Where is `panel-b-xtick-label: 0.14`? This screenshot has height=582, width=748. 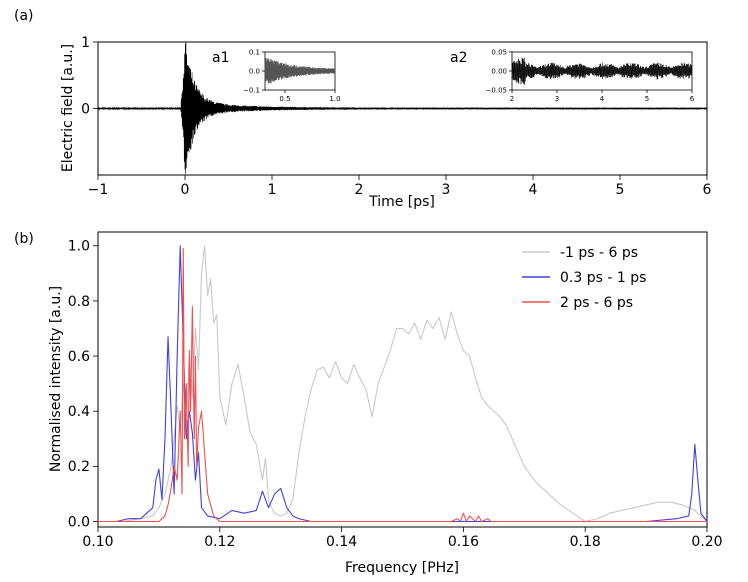
panel-b-xtick-label: 0.14 is located at coordinates (341, 542).